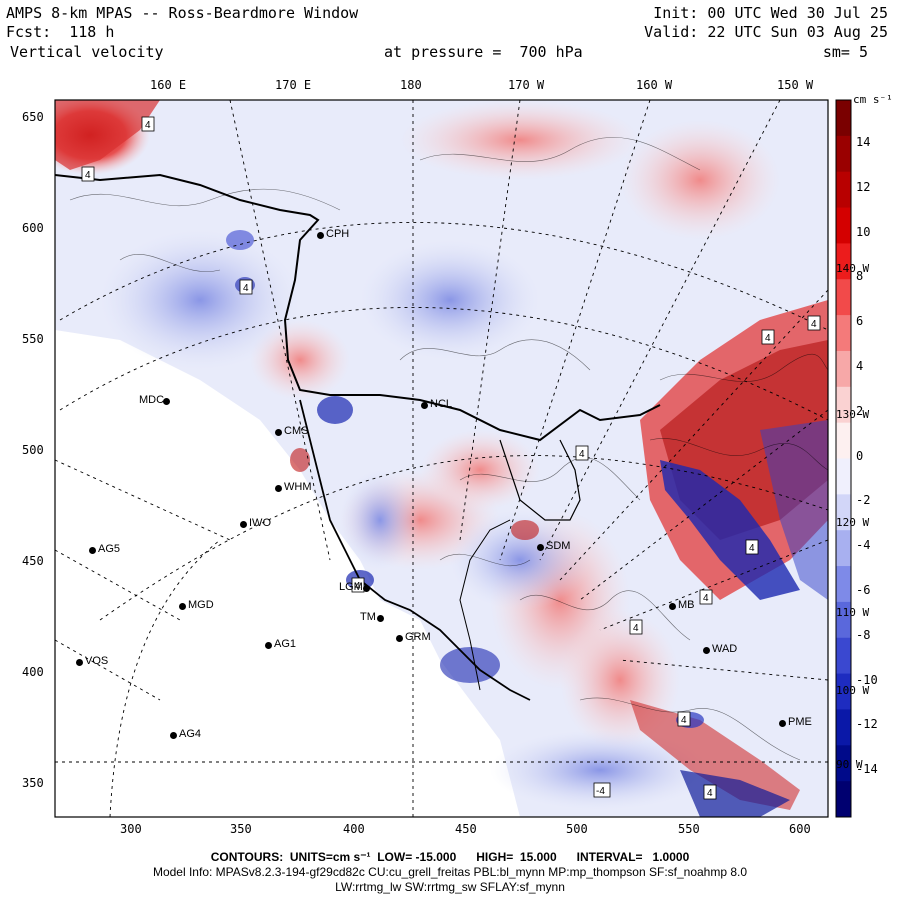 The width and height of the screenshot is (900, 900). Describe the element at coordinates (766, 32) in the screenshot. I see `valid-time: Valid: 22 UTC Sun 03 Aug 25` at that location.